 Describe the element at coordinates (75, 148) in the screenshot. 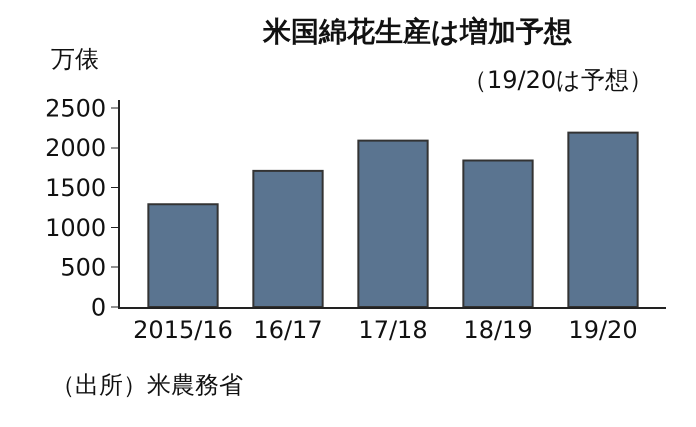

I see `y-tick-label: 2000` at that location.